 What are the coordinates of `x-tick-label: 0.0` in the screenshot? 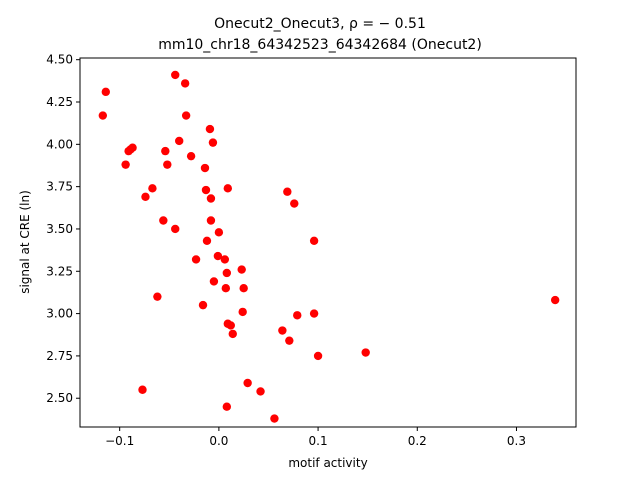 It's located at (218, 441).